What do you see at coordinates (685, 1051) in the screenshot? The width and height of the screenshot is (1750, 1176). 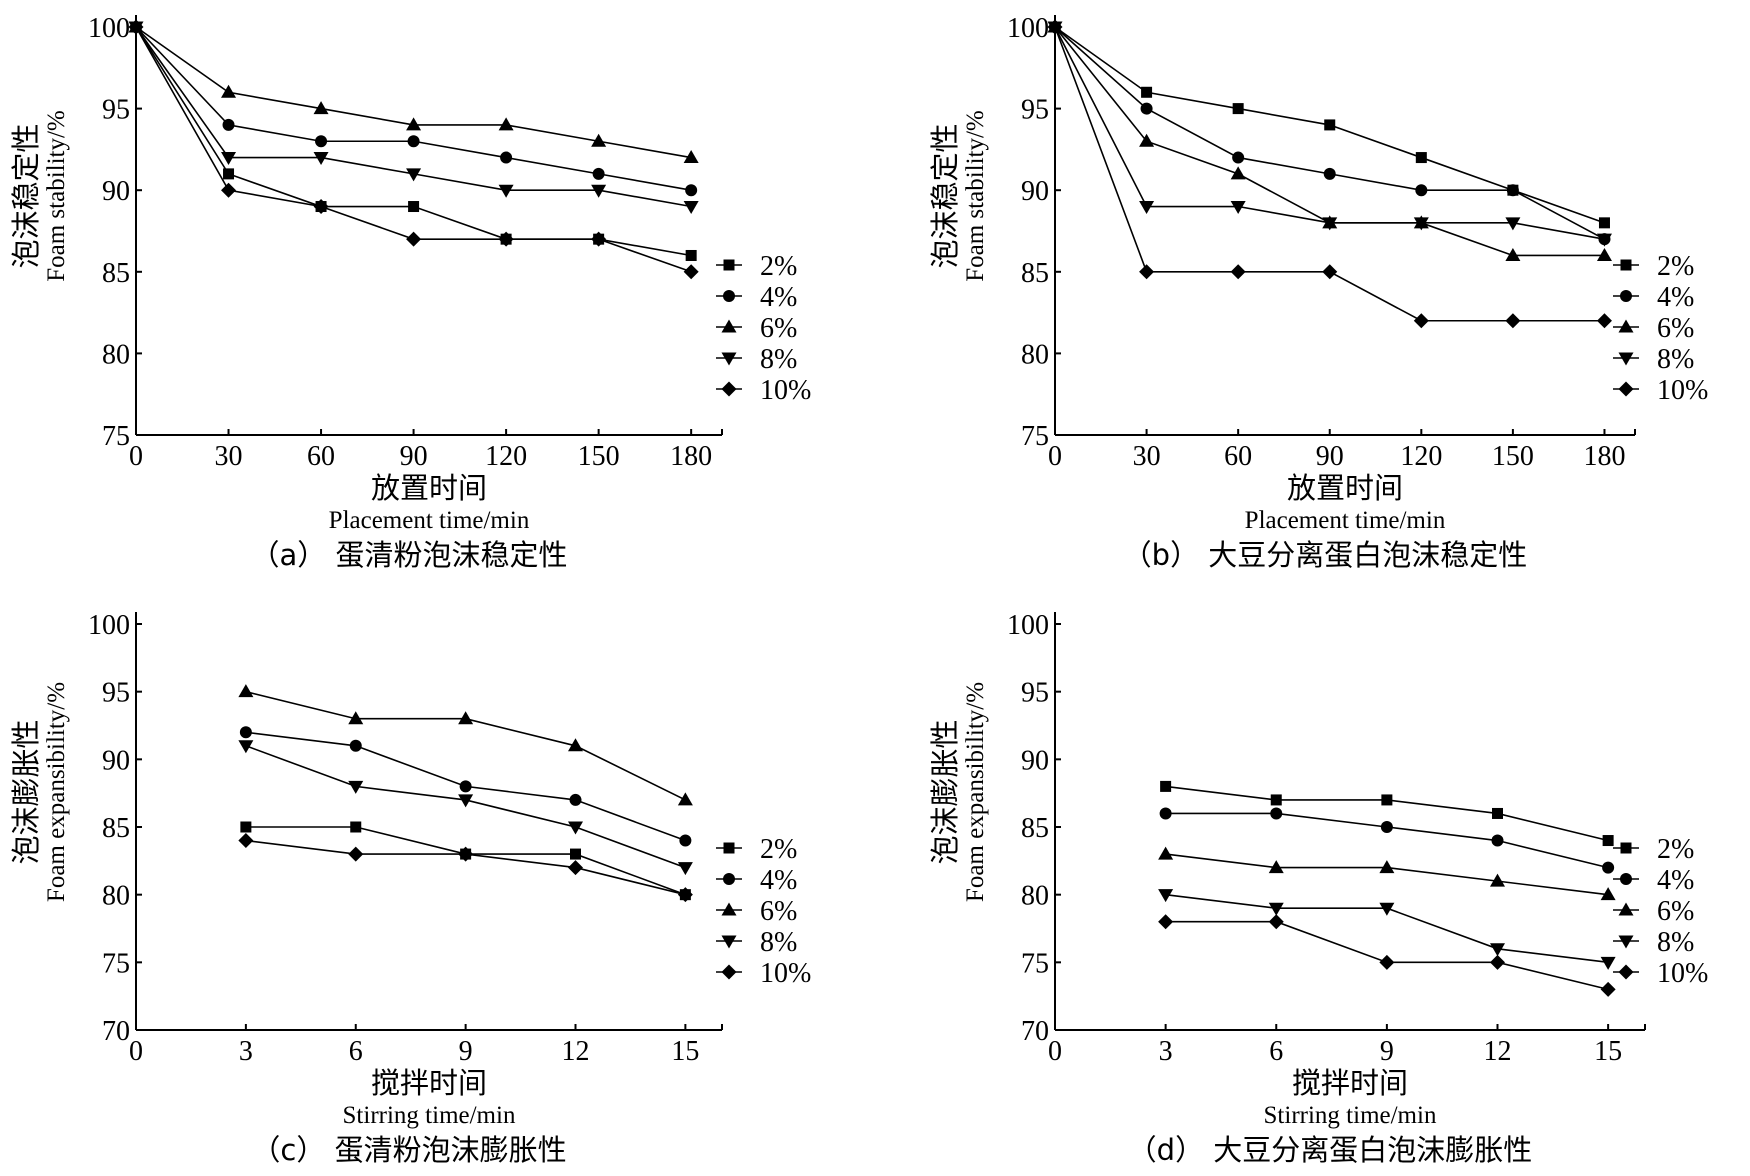 I see `x-tick-label: 15` at bounding box center [685, 1051].